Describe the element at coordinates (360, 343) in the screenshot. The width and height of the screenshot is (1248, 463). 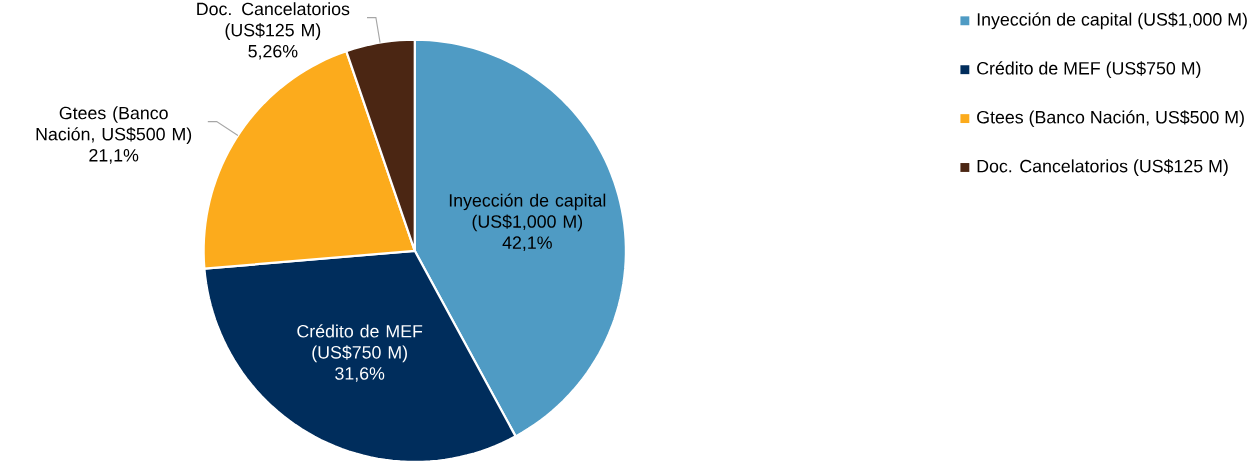
I see `slice-label: Crédito de MEF (US$750 M)` at that location.